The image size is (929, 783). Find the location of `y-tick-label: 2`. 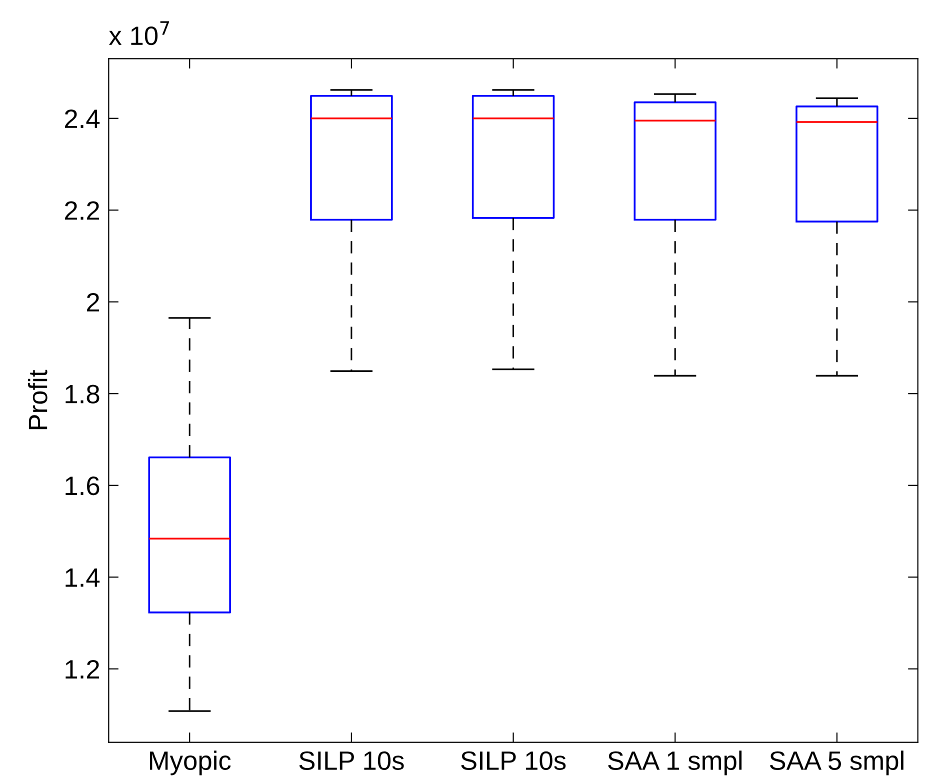

y-tick-label: 2 is located at coordinates (93, 302).